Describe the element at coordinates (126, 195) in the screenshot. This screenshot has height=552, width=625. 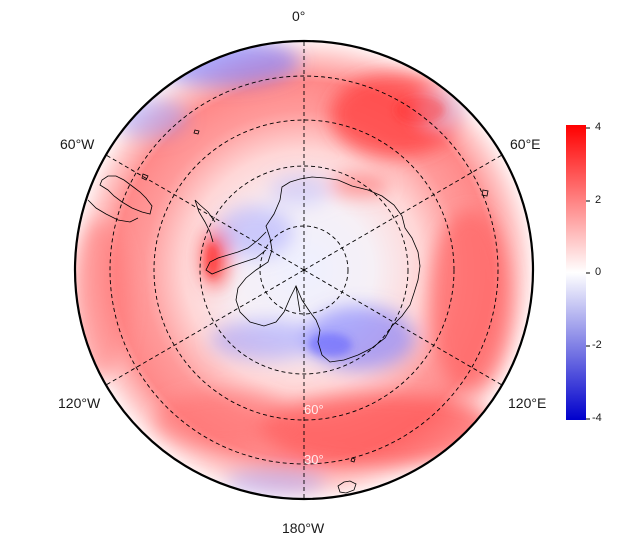
I see `south-america-coastline` at that location.